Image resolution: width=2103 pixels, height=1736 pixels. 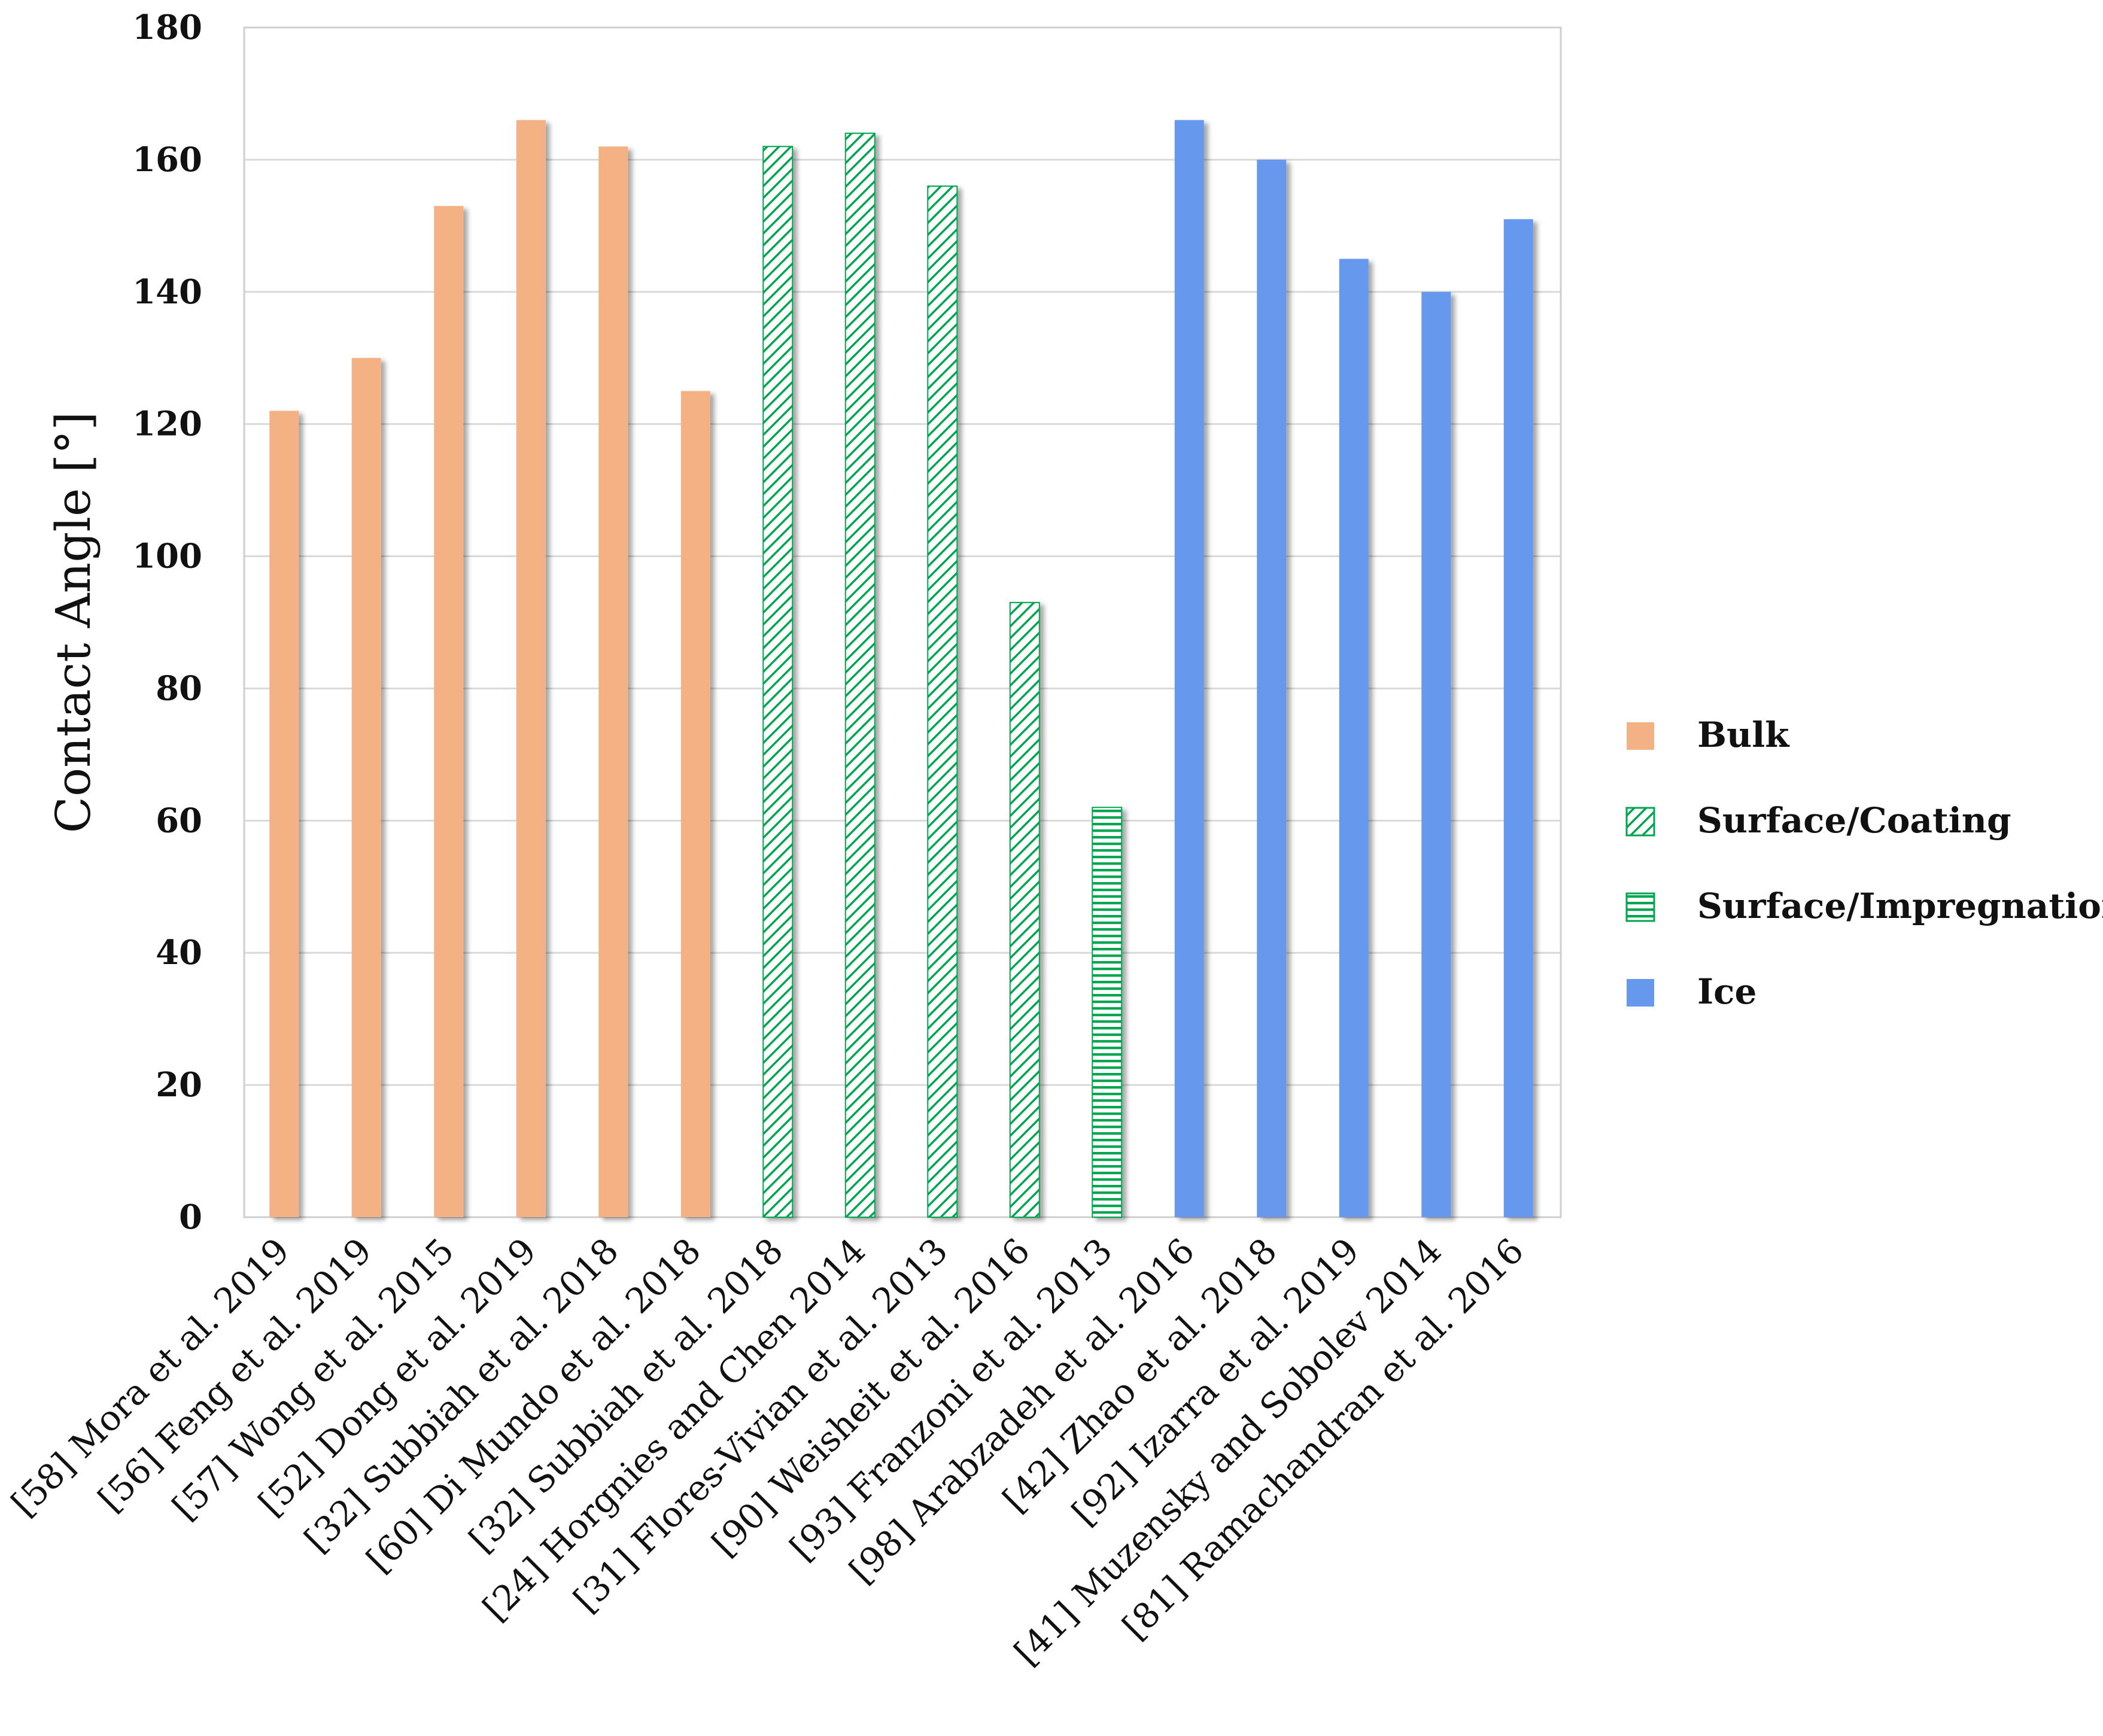 What do you see at coordinates (1744, 735) in the screenshot?
I see `legend-label: Bulk` at bounding box center [1744, 735].